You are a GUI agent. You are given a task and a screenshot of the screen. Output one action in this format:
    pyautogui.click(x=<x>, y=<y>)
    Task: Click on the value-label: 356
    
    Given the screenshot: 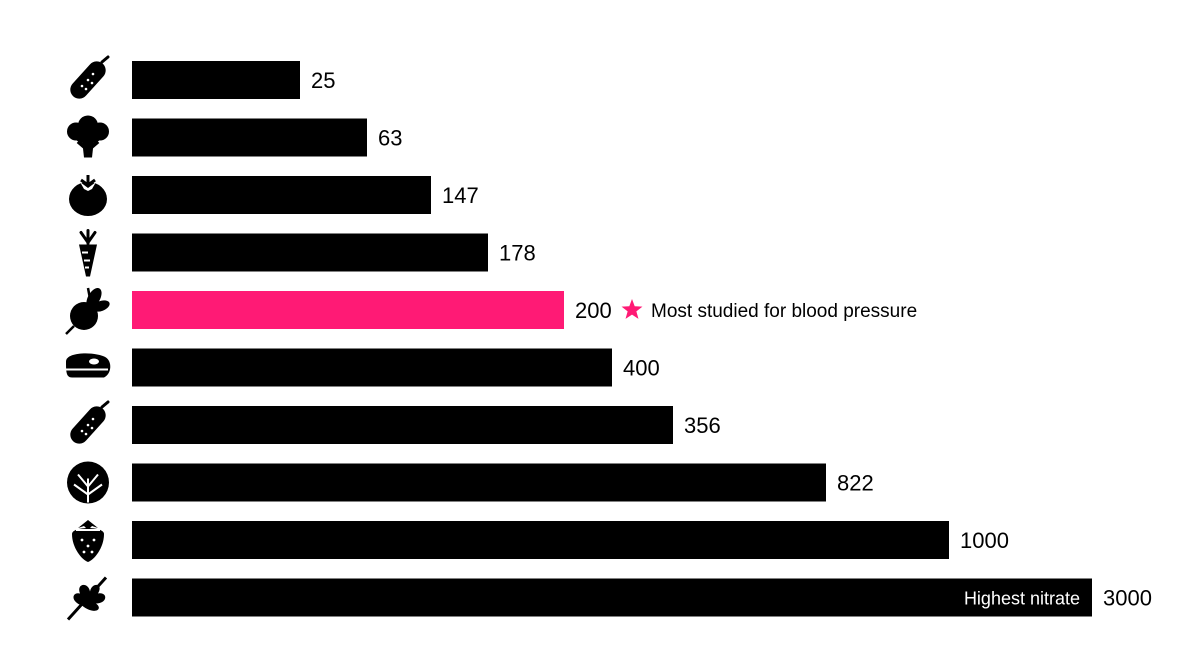 What is the action you would take?
    pyautogui.click(x=702, y=425)
    